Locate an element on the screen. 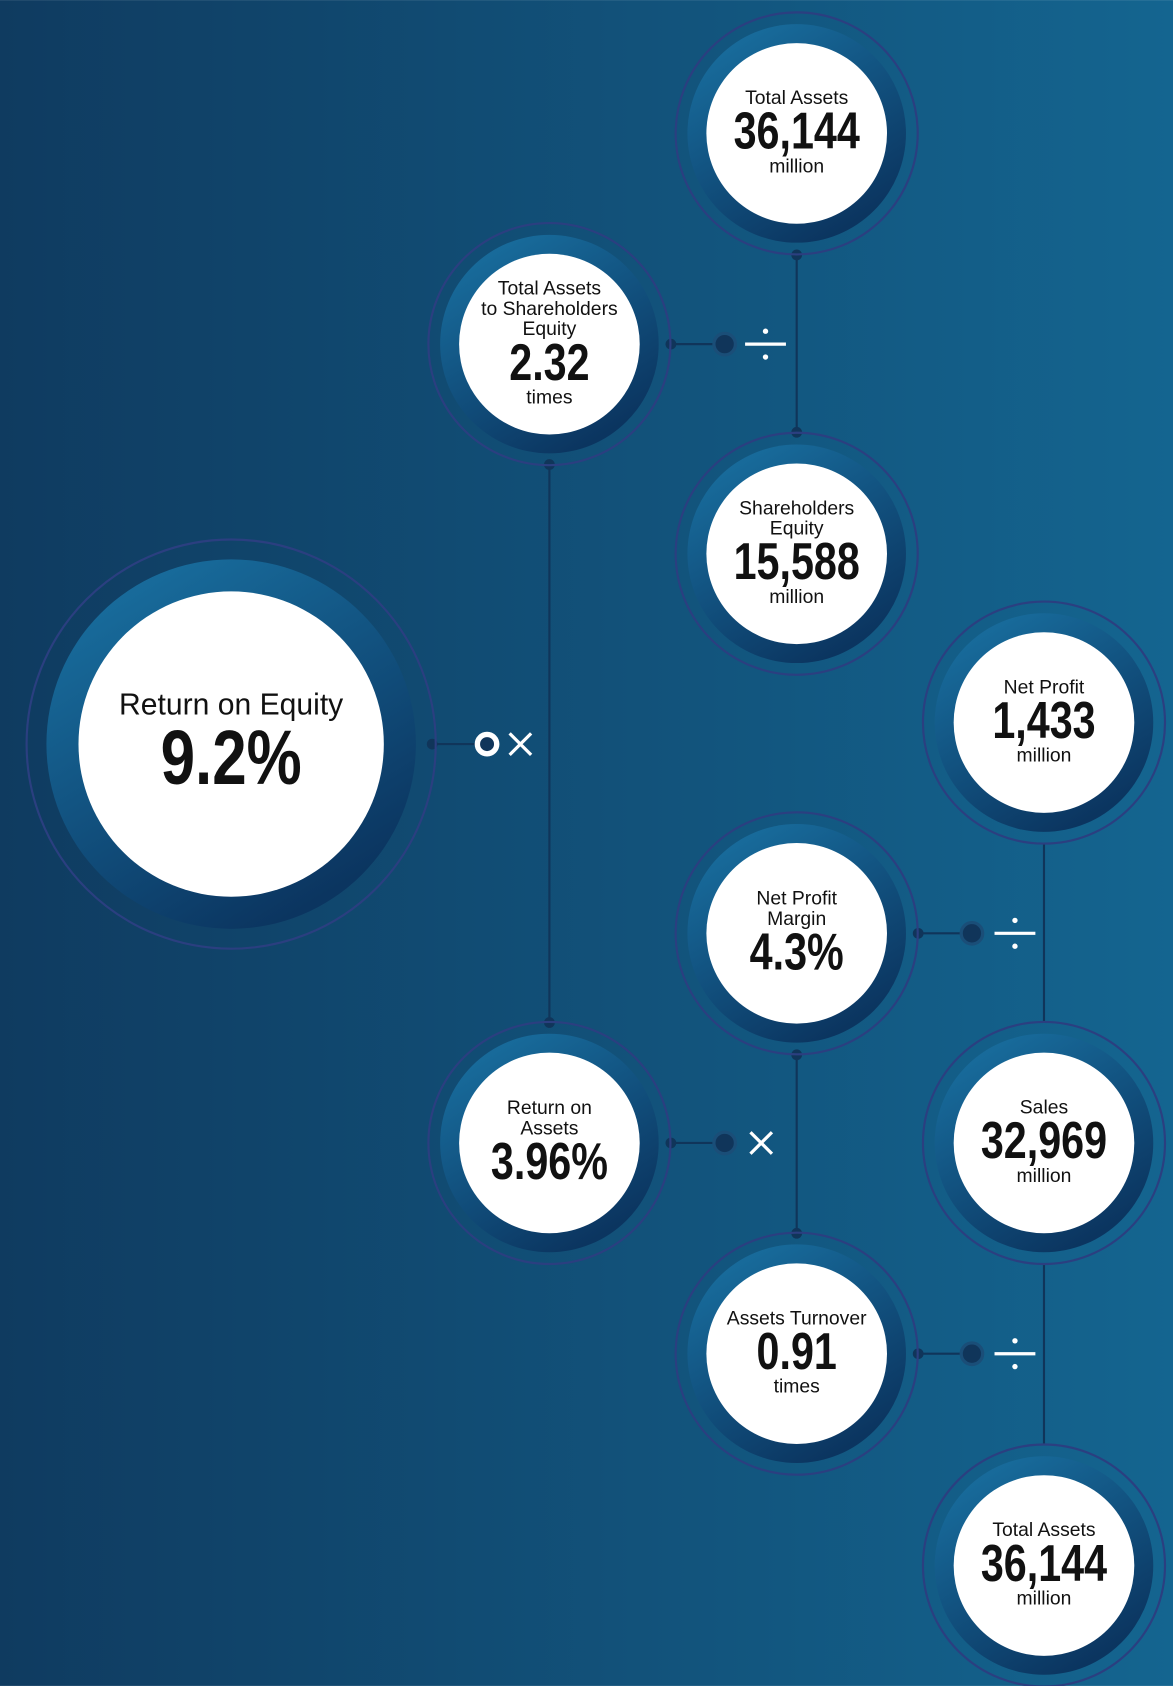 Image resolution: width=1173 pixels, height=1686 pixels. node-label: to Shareholders is located at coordinates (549, 309).